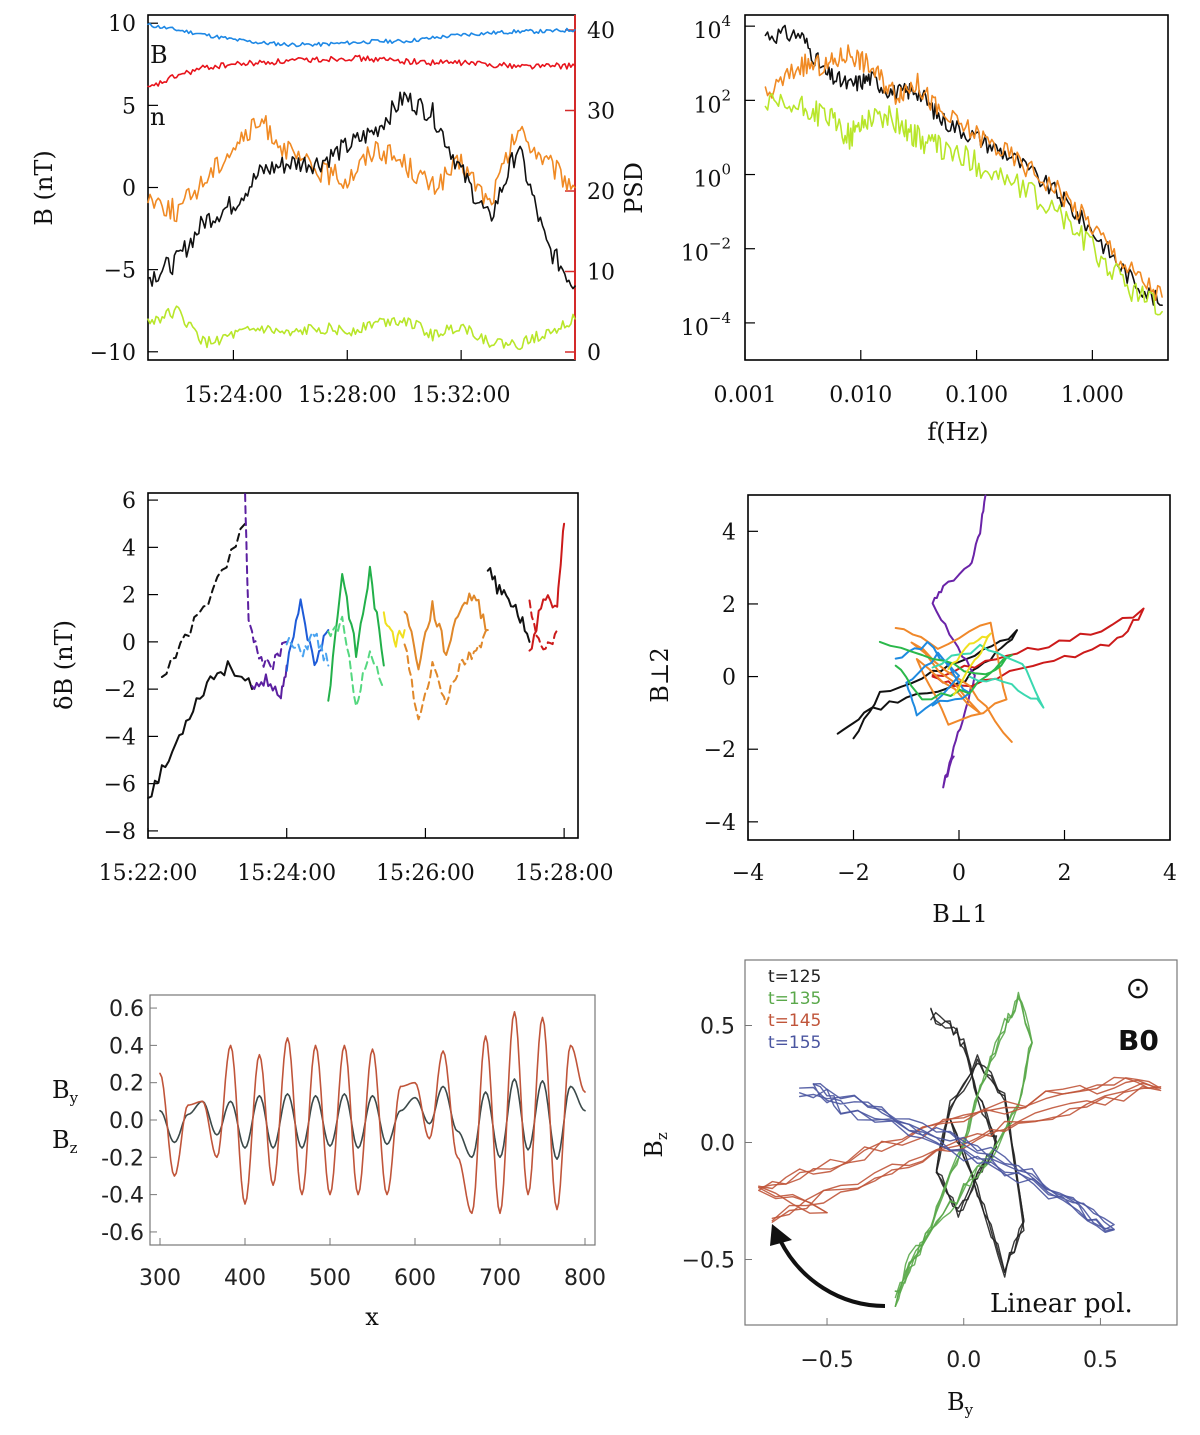 This screenshot has width=1200, height=1435. I want to click on annotation-B: B, so click(159, 55).